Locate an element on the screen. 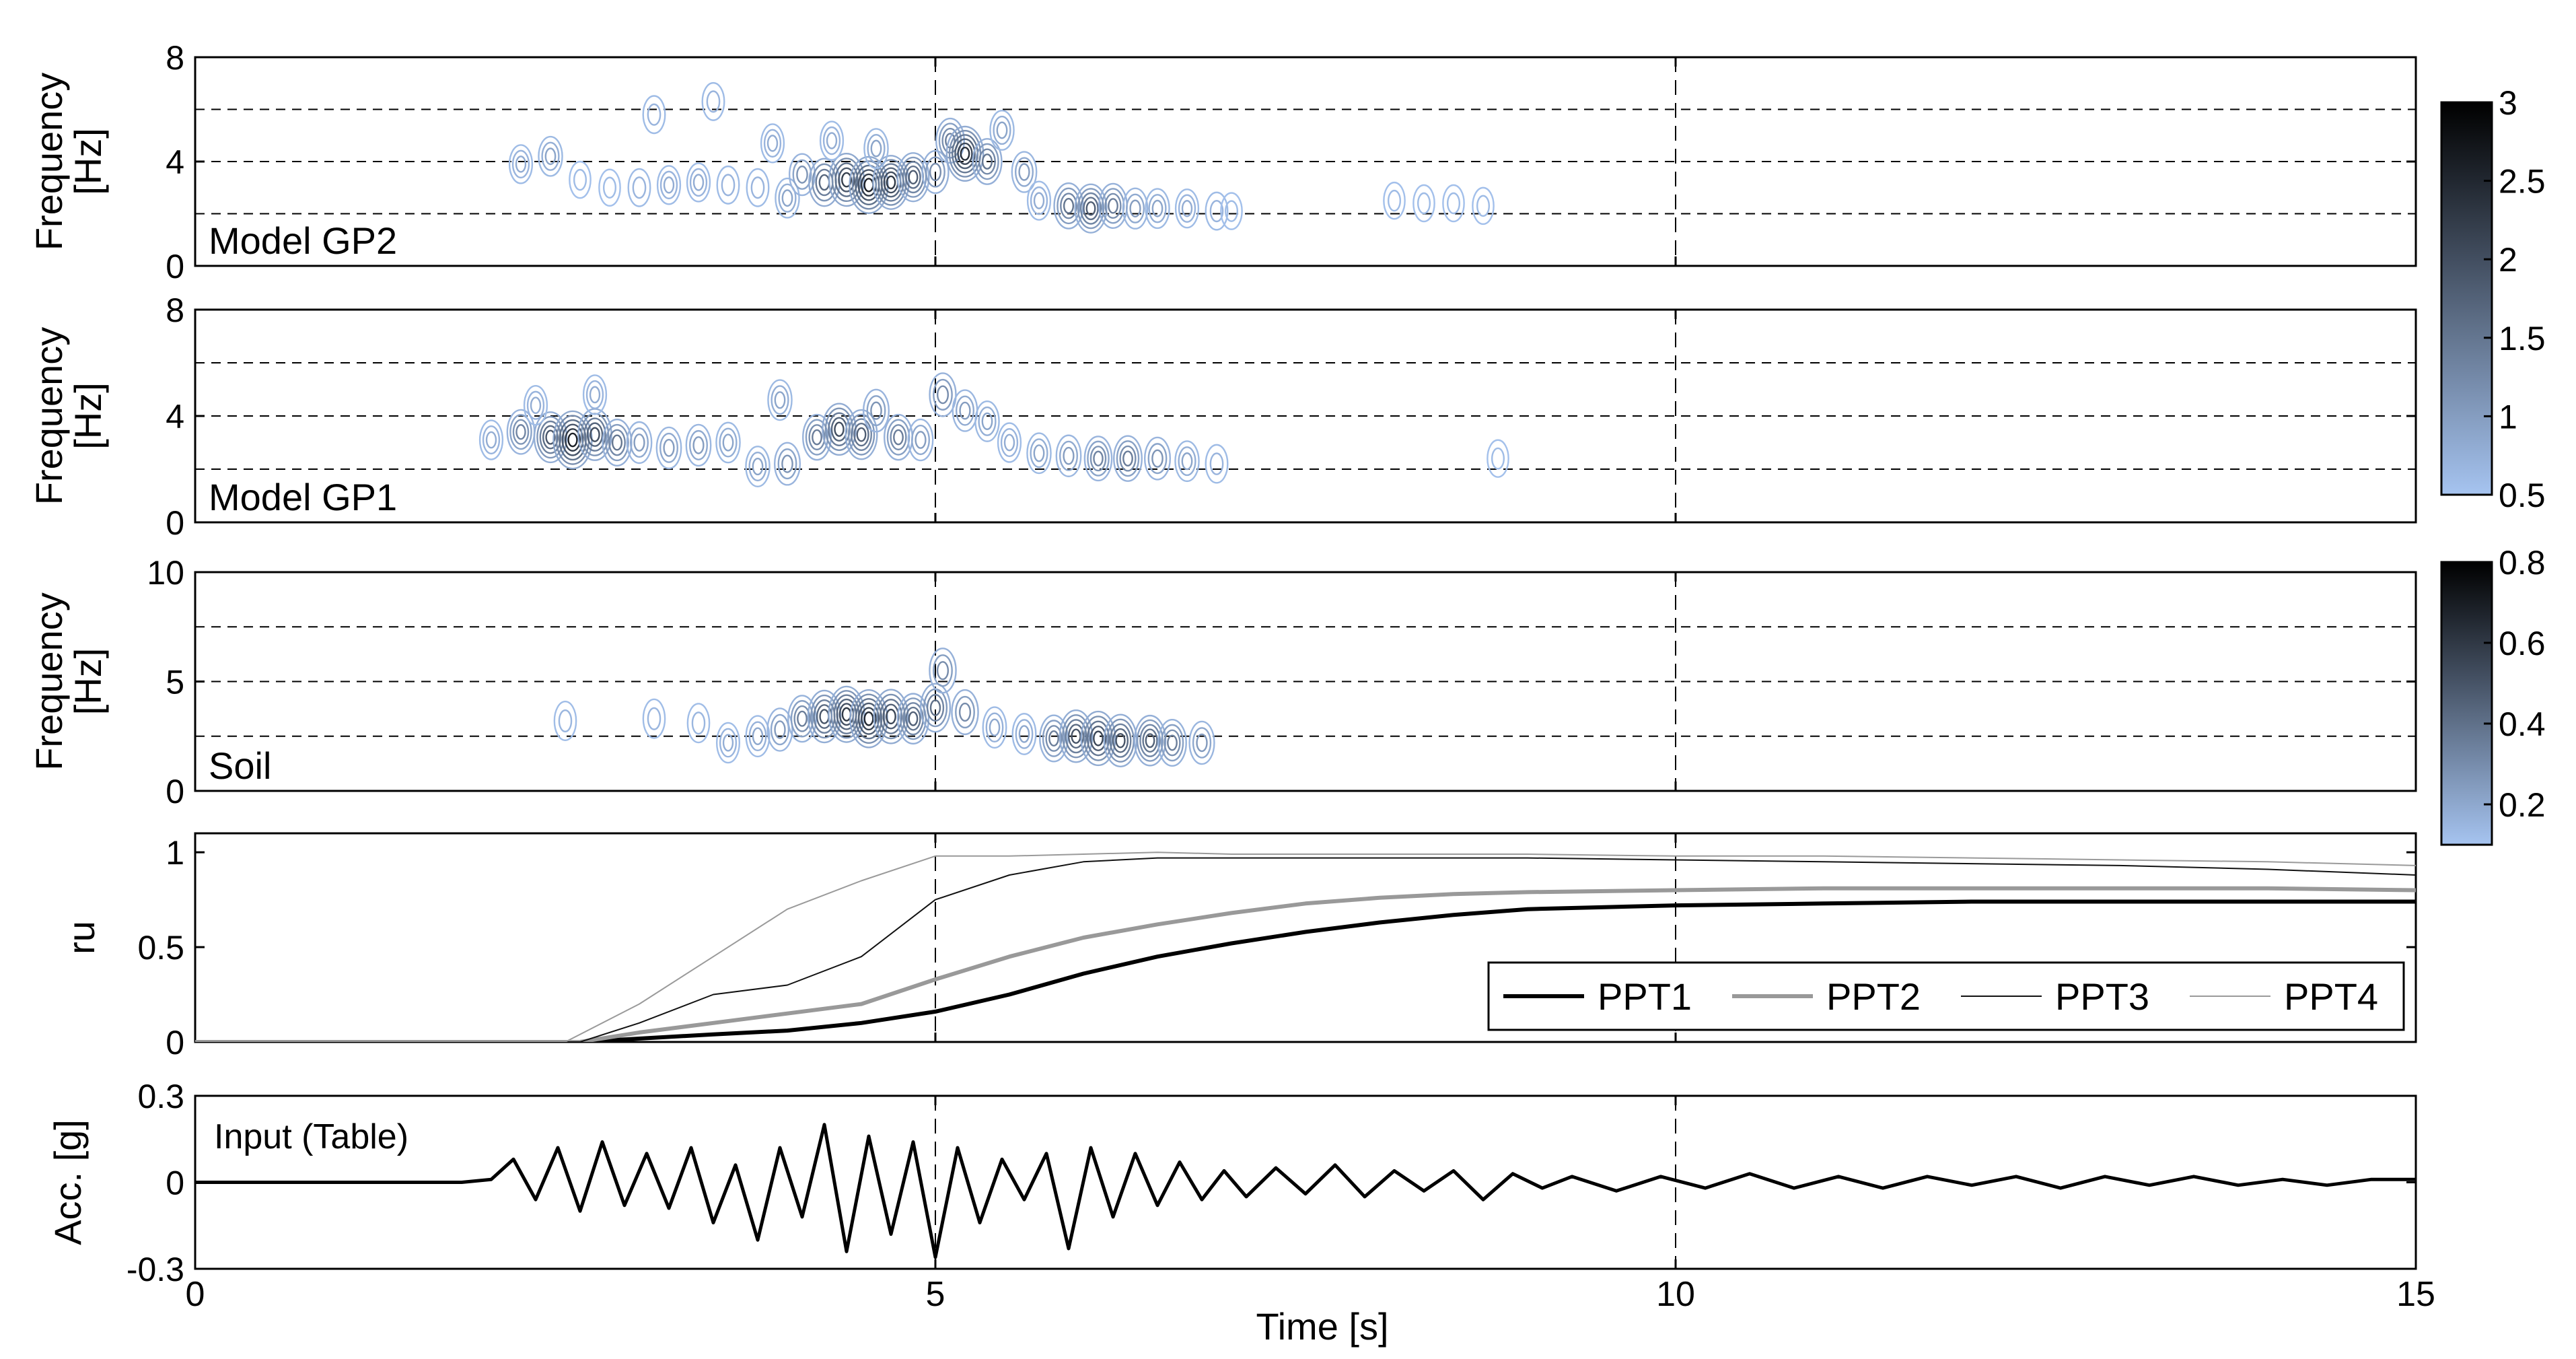 This screenshot has width=2576, height=1359. colorbar-tick-label: 2.5 is located at coordinates (2522, 182).